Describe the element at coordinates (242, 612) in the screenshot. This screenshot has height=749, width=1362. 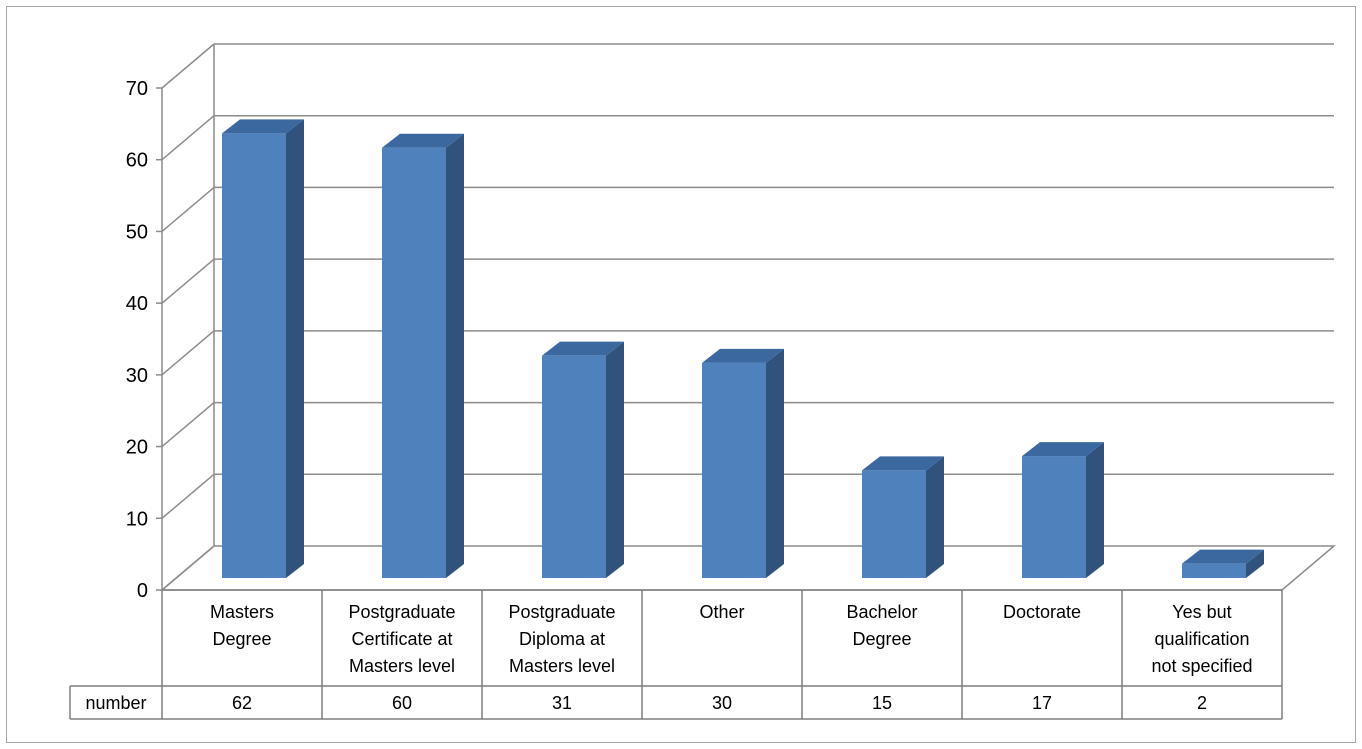
I see `x-category-label-line: Masters` at that location.